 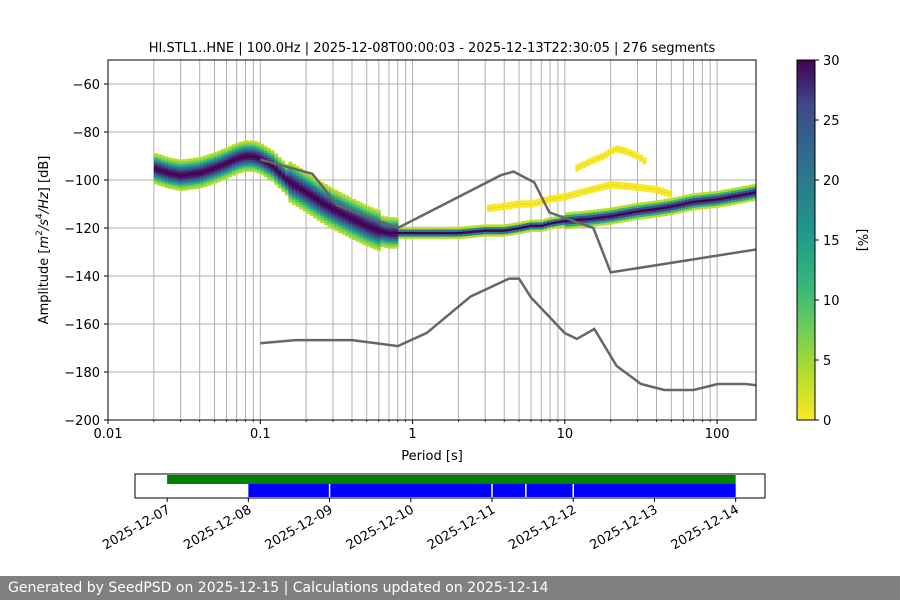 I want to click on x-tick-label: 100, so click(x=717, y=434).